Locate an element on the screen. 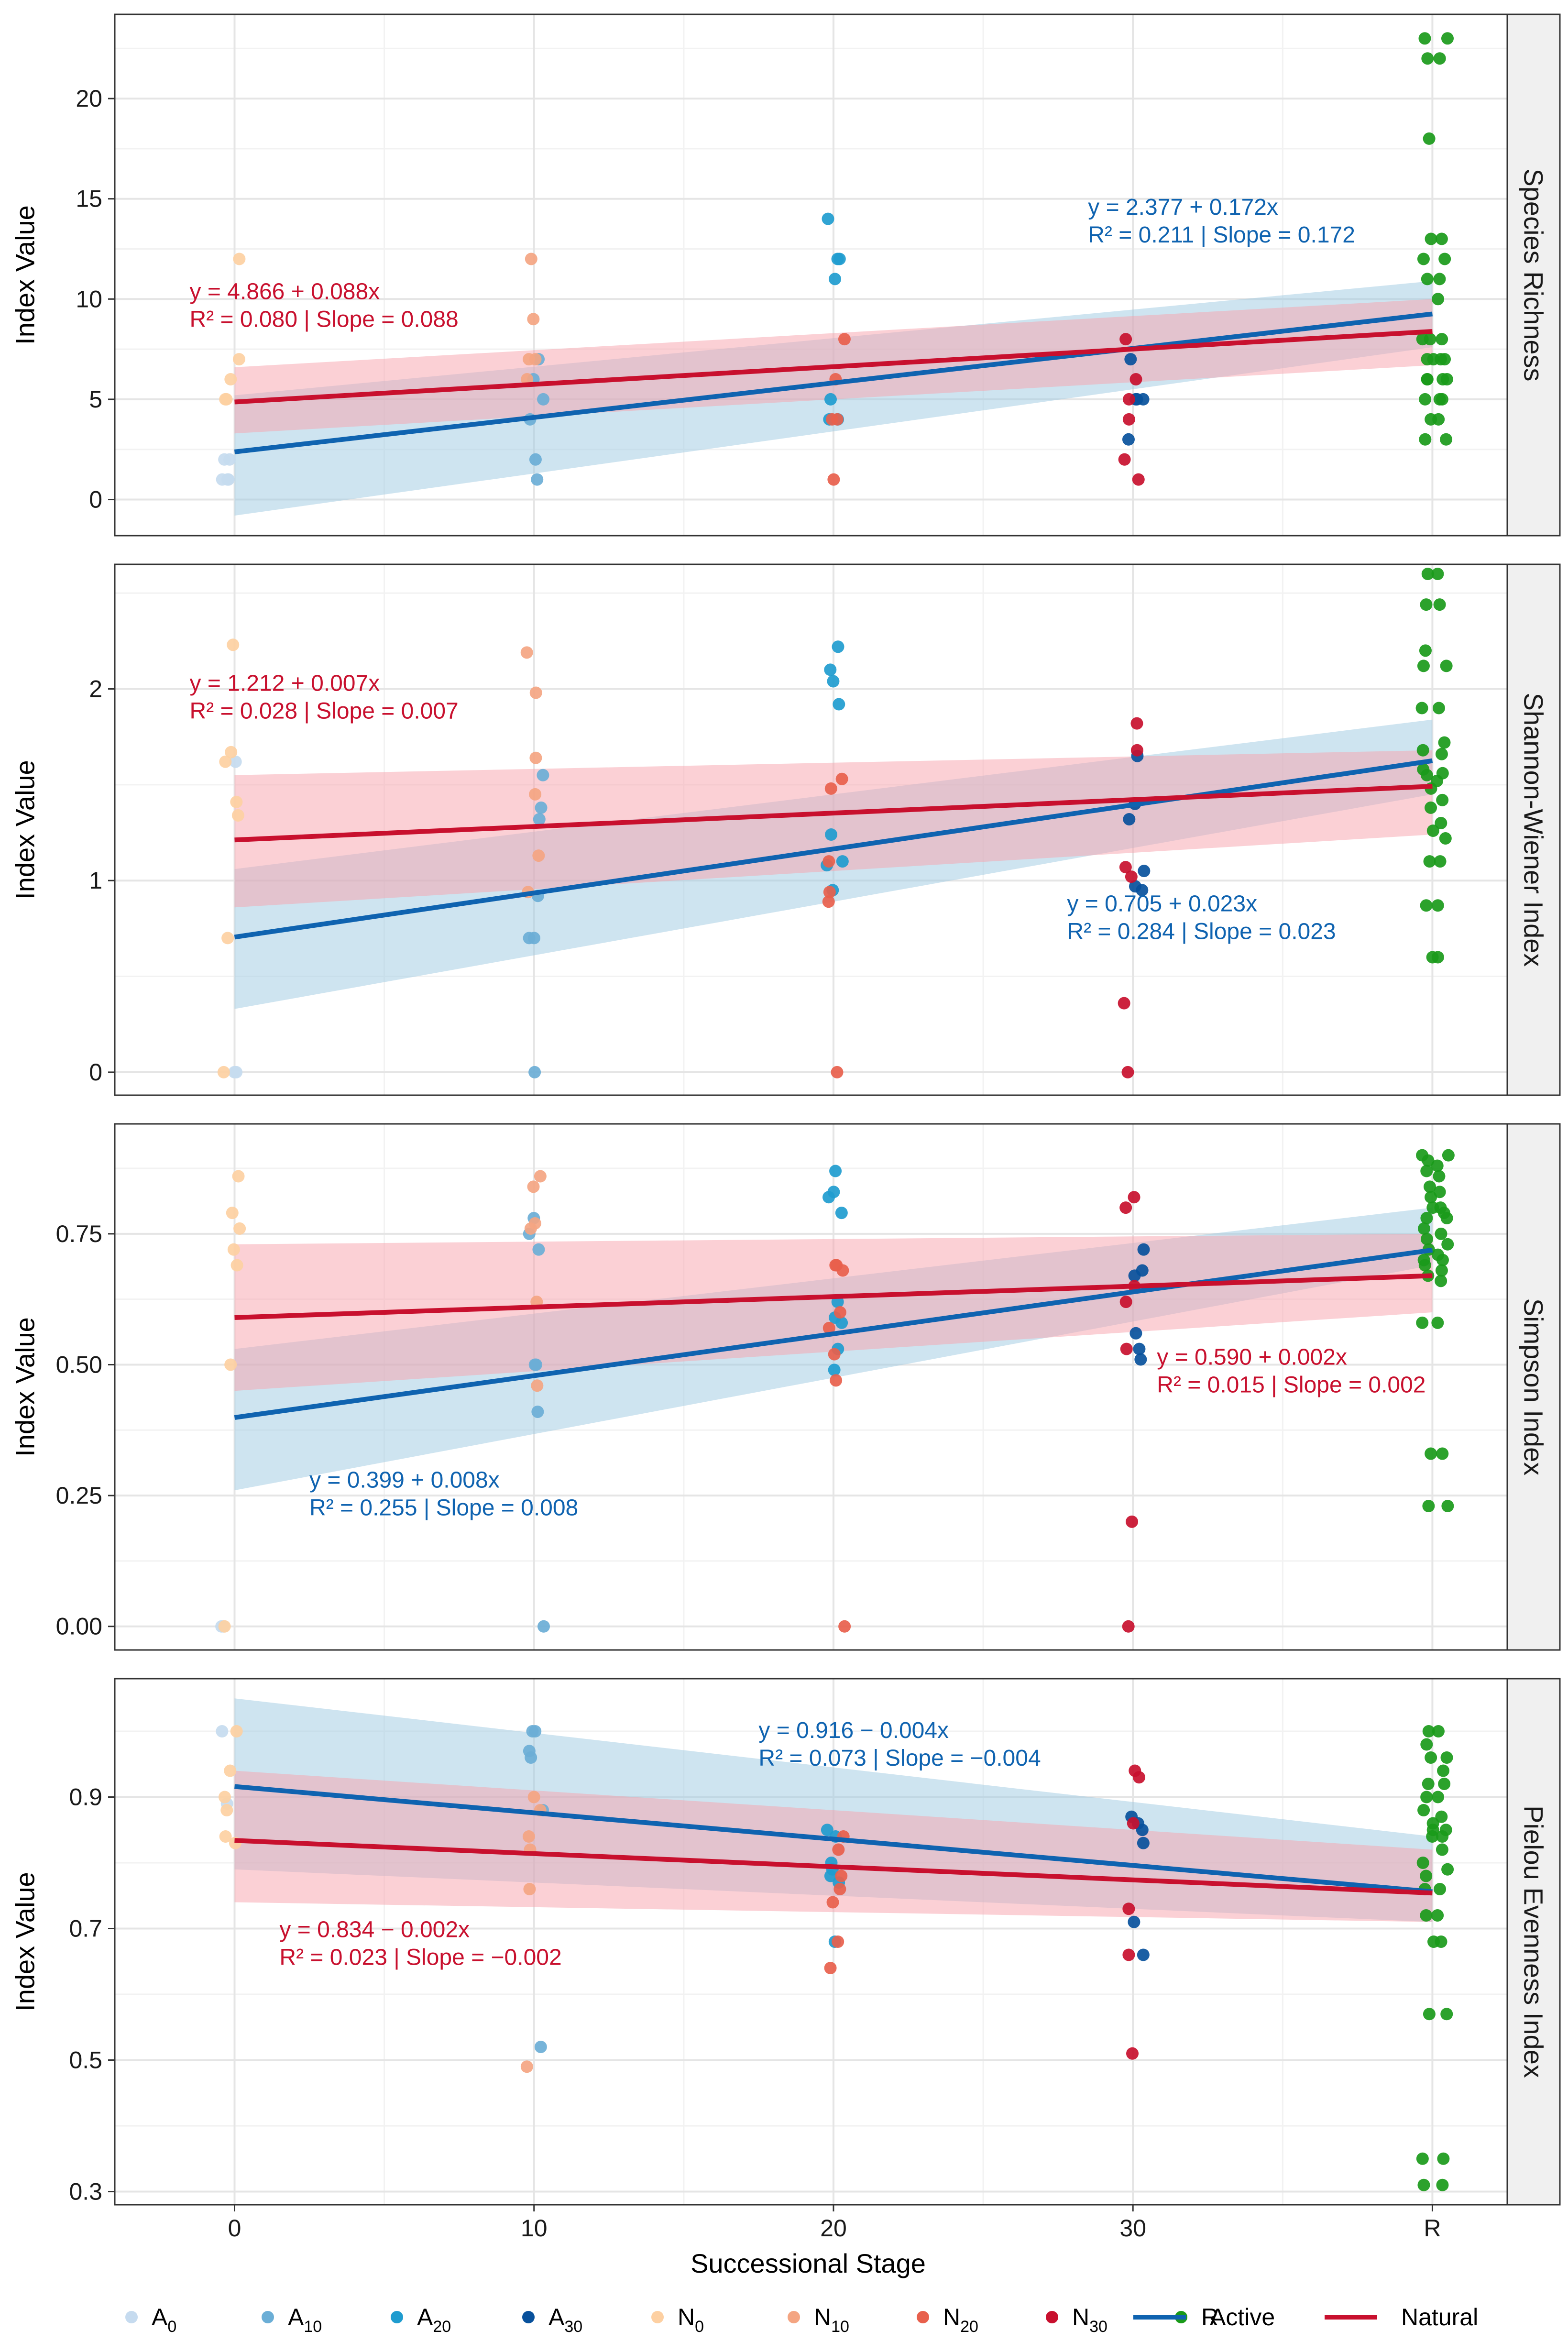 The image size is (1568, 2342). legend-label: A30 is located at coordinates (565, 2320).